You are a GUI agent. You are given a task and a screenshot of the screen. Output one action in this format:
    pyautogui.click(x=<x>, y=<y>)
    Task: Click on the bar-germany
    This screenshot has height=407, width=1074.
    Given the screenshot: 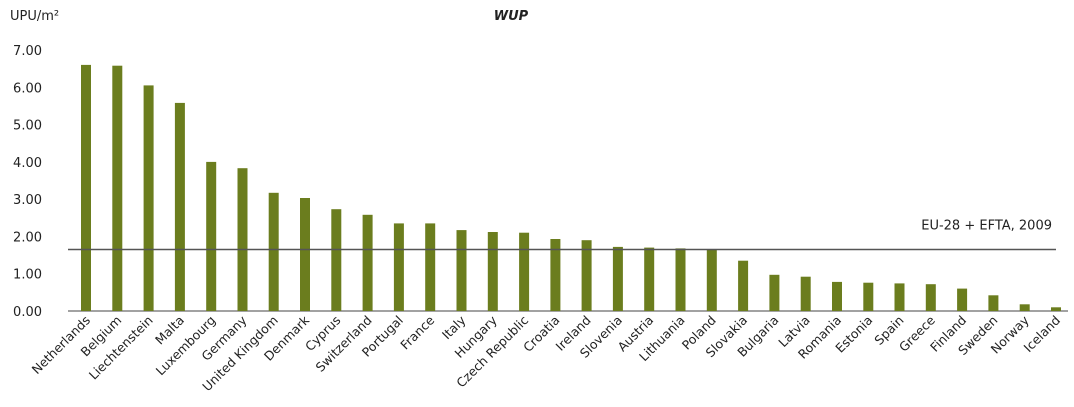 What is the action you would take?
    pyautogui.click(x=242, y=239)
    